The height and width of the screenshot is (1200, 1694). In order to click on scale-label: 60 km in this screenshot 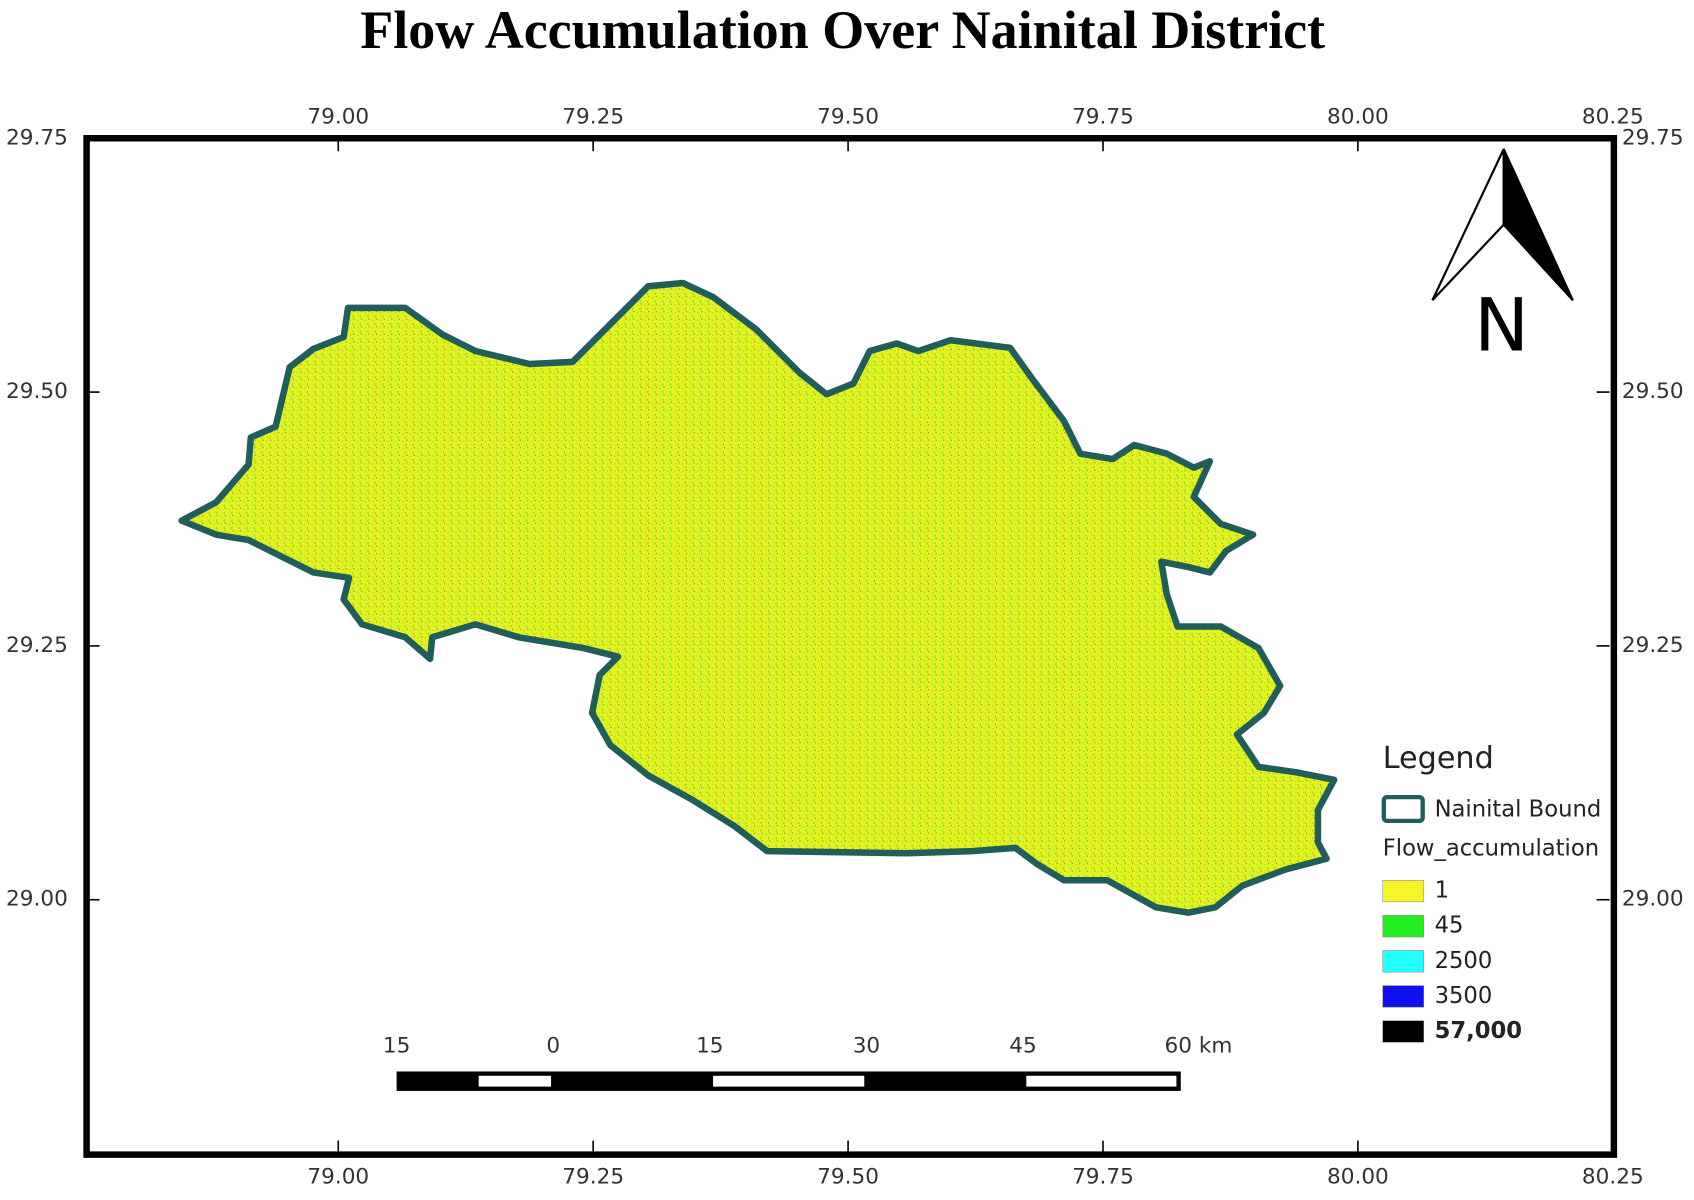, I will do `click(1199, 1046)`.